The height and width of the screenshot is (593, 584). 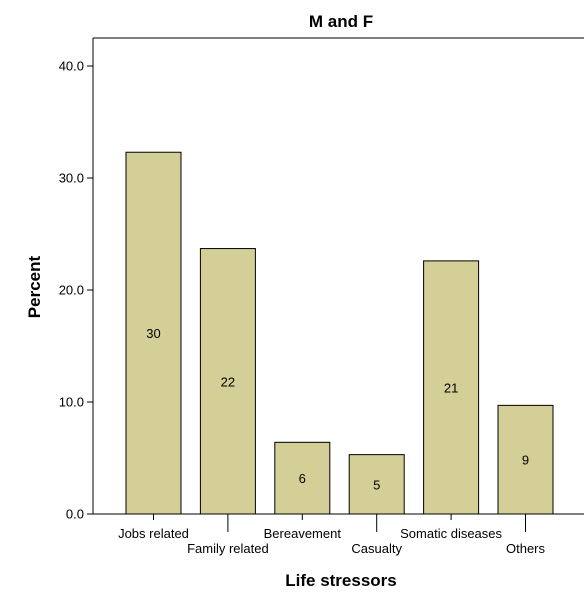 I want to click on bar-data-label: 22, so click(x=228, y=381).